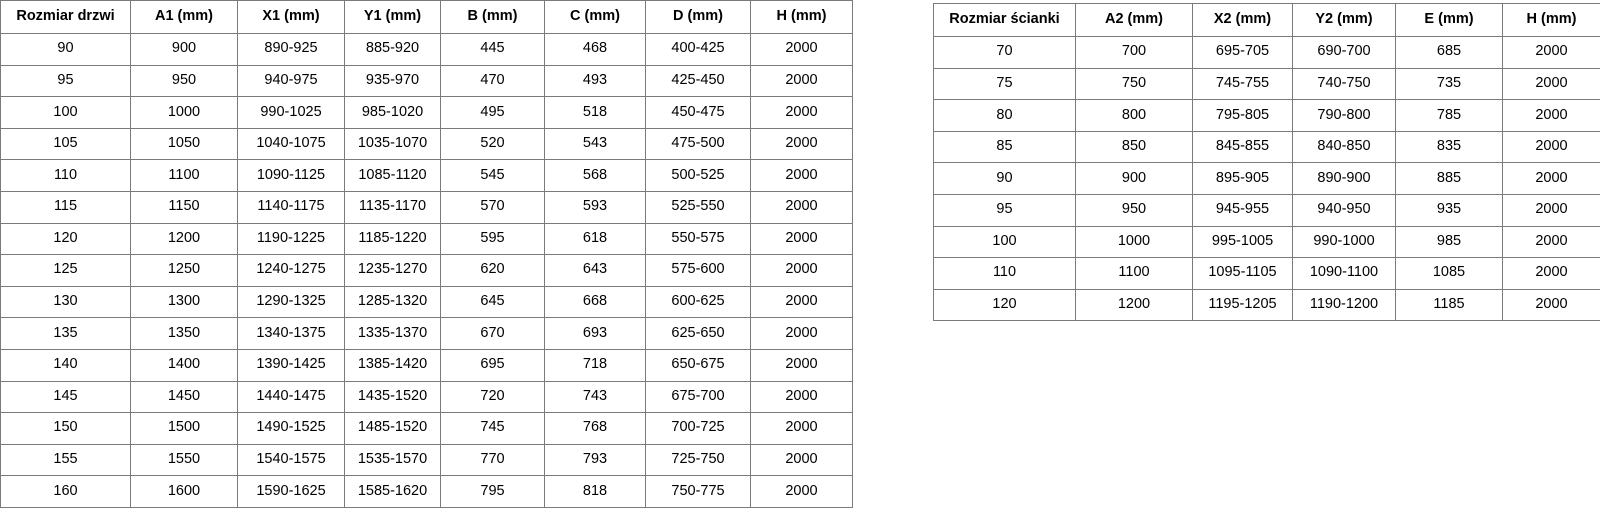  I want to click on table-row: 110 1100 1095-1105 1090-1100 1085 2000, so click(1266, 273).